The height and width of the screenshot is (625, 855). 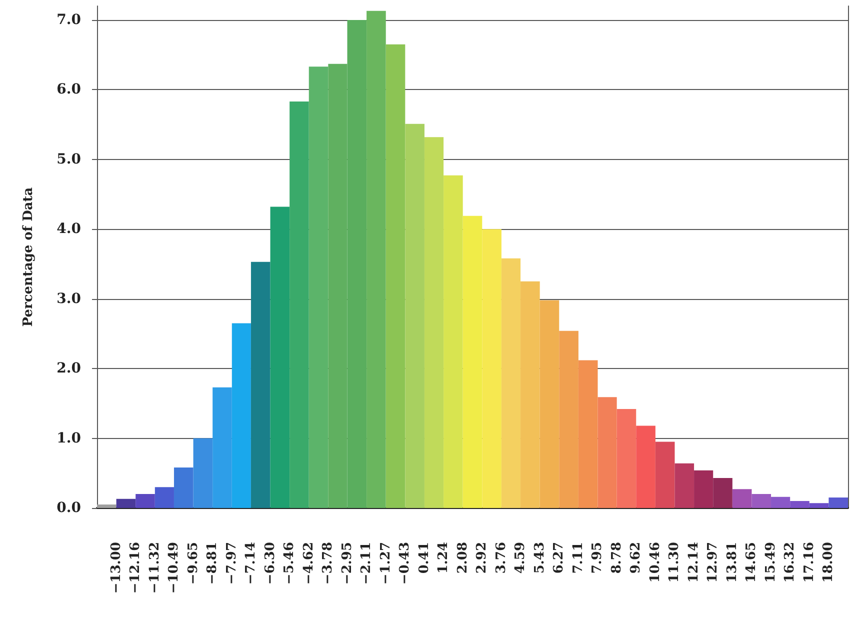 What do you see at coordinates (655, 562) in the screenshot?
I see `x-tick-label: 10.46` at bounding box center [655, 562].